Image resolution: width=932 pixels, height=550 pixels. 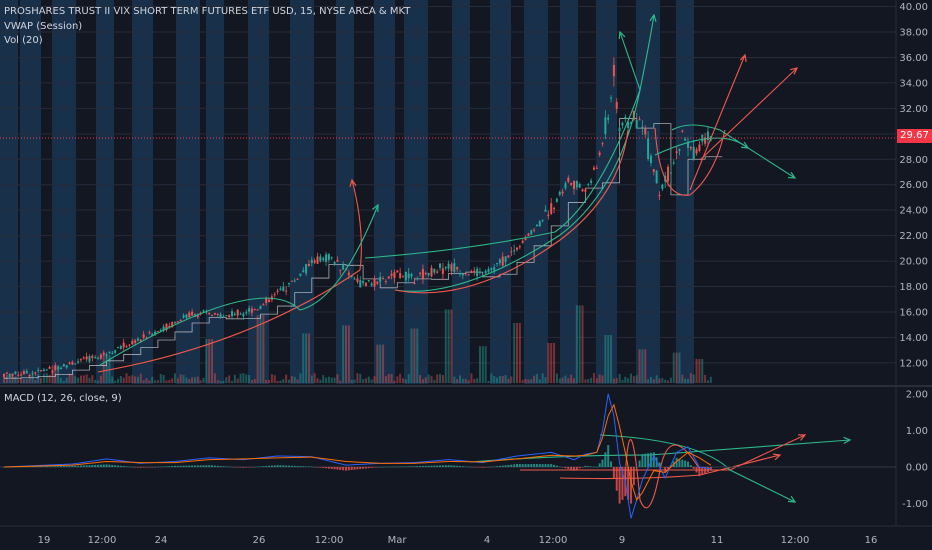 What do you see at coordinates (23, 40) in the screenshot?
I see `volume-legend: Vol (20)` at bounding box center [23, 40].